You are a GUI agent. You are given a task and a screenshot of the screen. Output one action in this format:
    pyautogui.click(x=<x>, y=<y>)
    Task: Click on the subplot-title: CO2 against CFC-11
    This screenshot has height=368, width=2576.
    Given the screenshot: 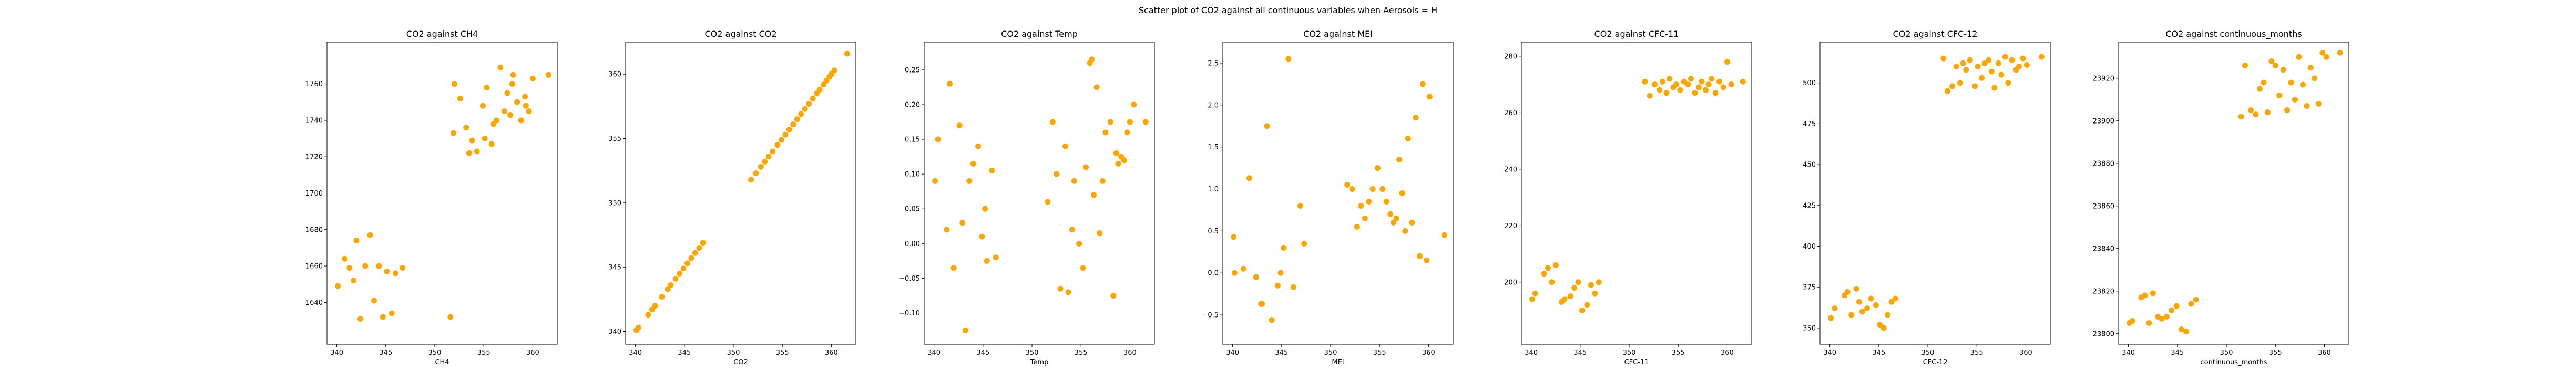 What is the action you would take?
    pyautogui.click(x=1636, y=34)
    